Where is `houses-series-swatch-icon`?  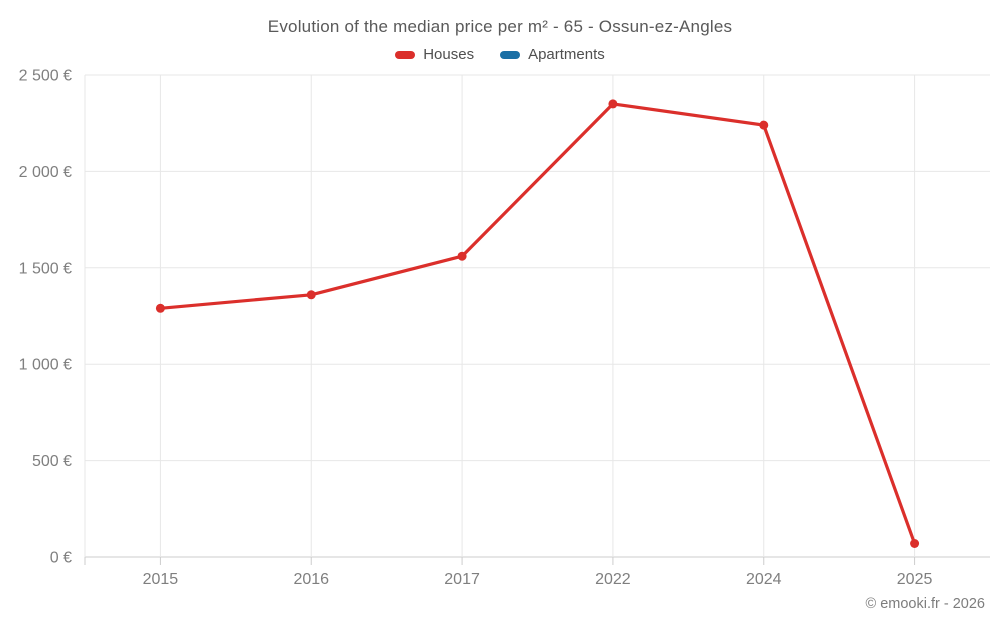
houses-series-swatch-icon is located at coordinates (405, 54).